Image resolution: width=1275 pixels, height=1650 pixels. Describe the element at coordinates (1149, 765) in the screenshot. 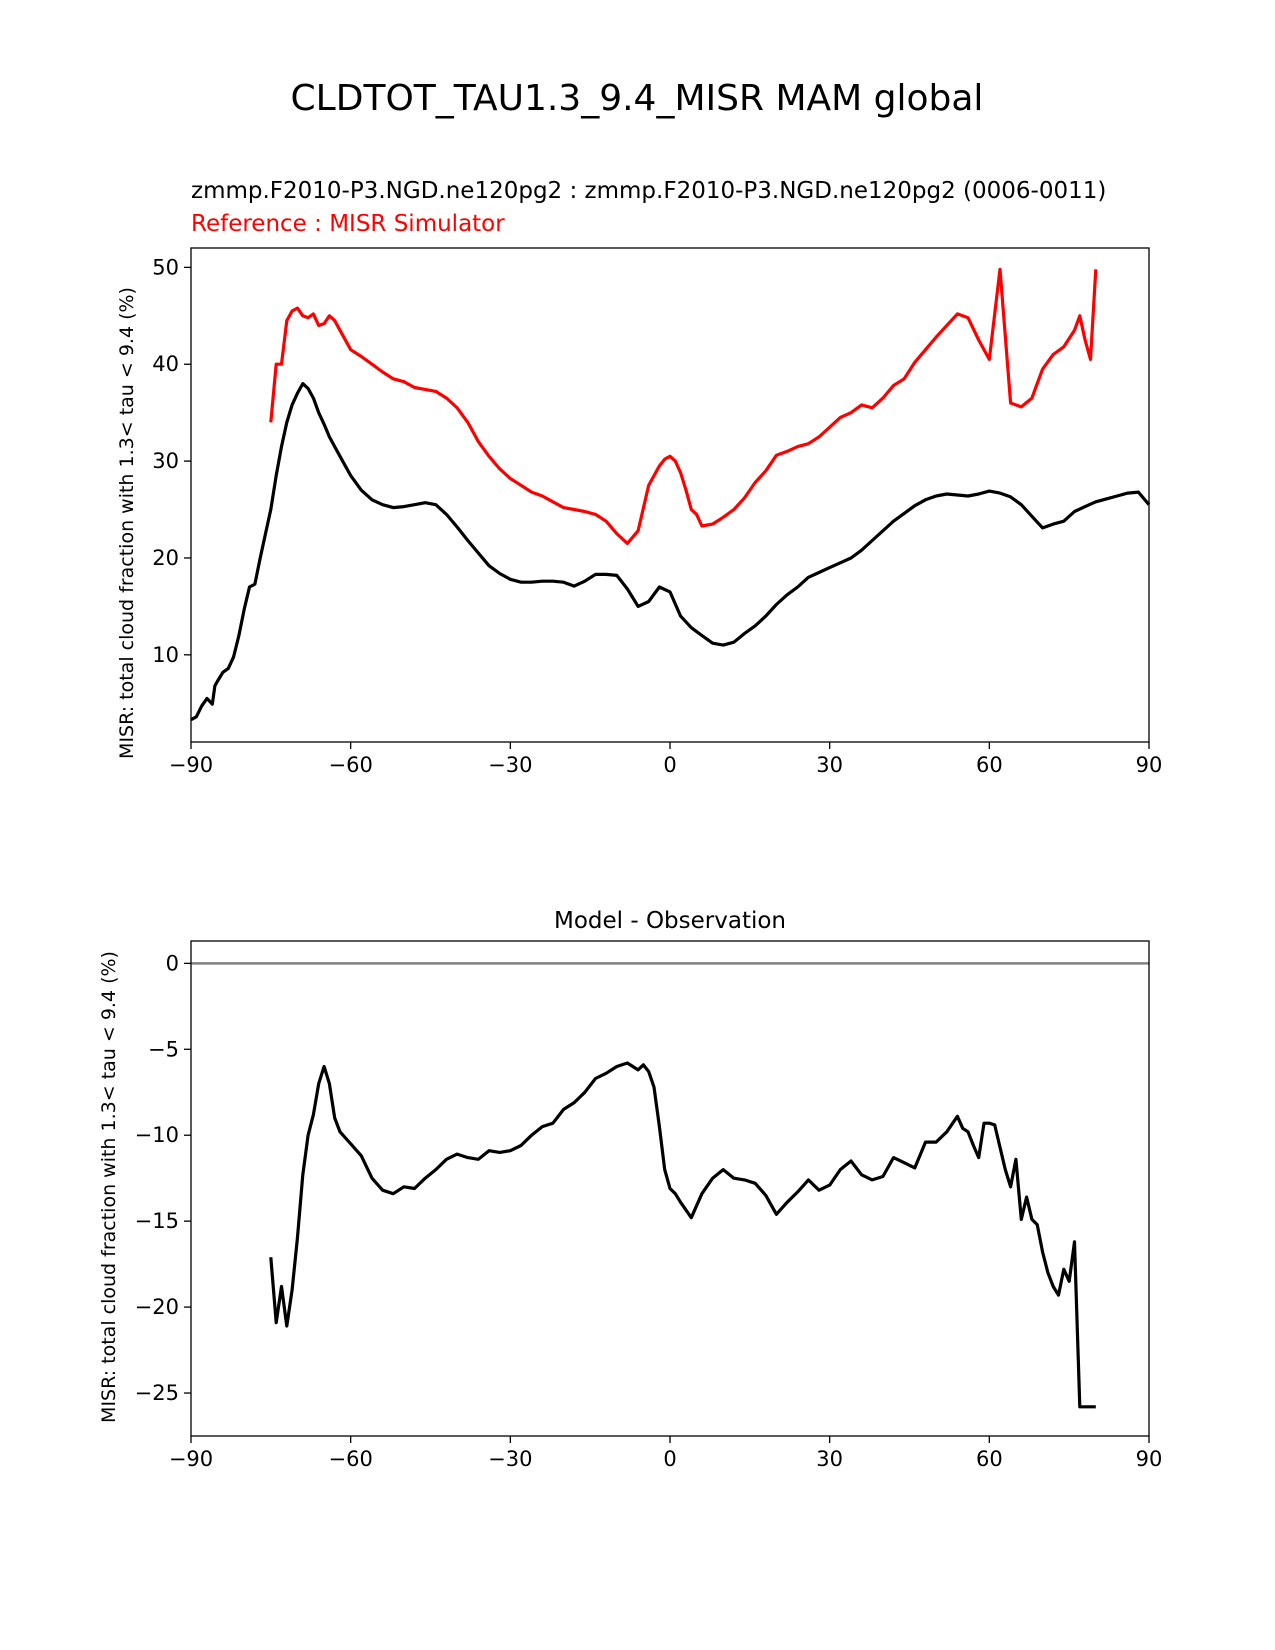

I see `top-chart-x-tick-label: 90` at that location.